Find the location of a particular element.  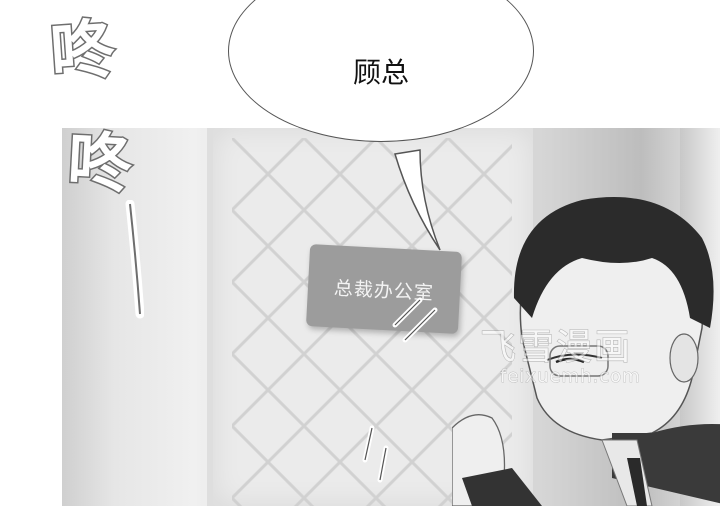

sound-effect-knock-1: 咚 is located at coordinates (82, 51).